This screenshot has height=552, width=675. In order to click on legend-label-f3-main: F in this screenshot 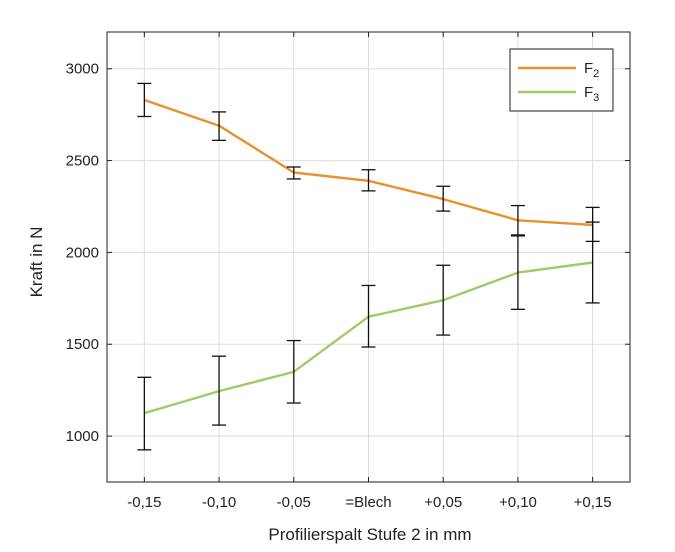, I will do `click(588, 92)`.